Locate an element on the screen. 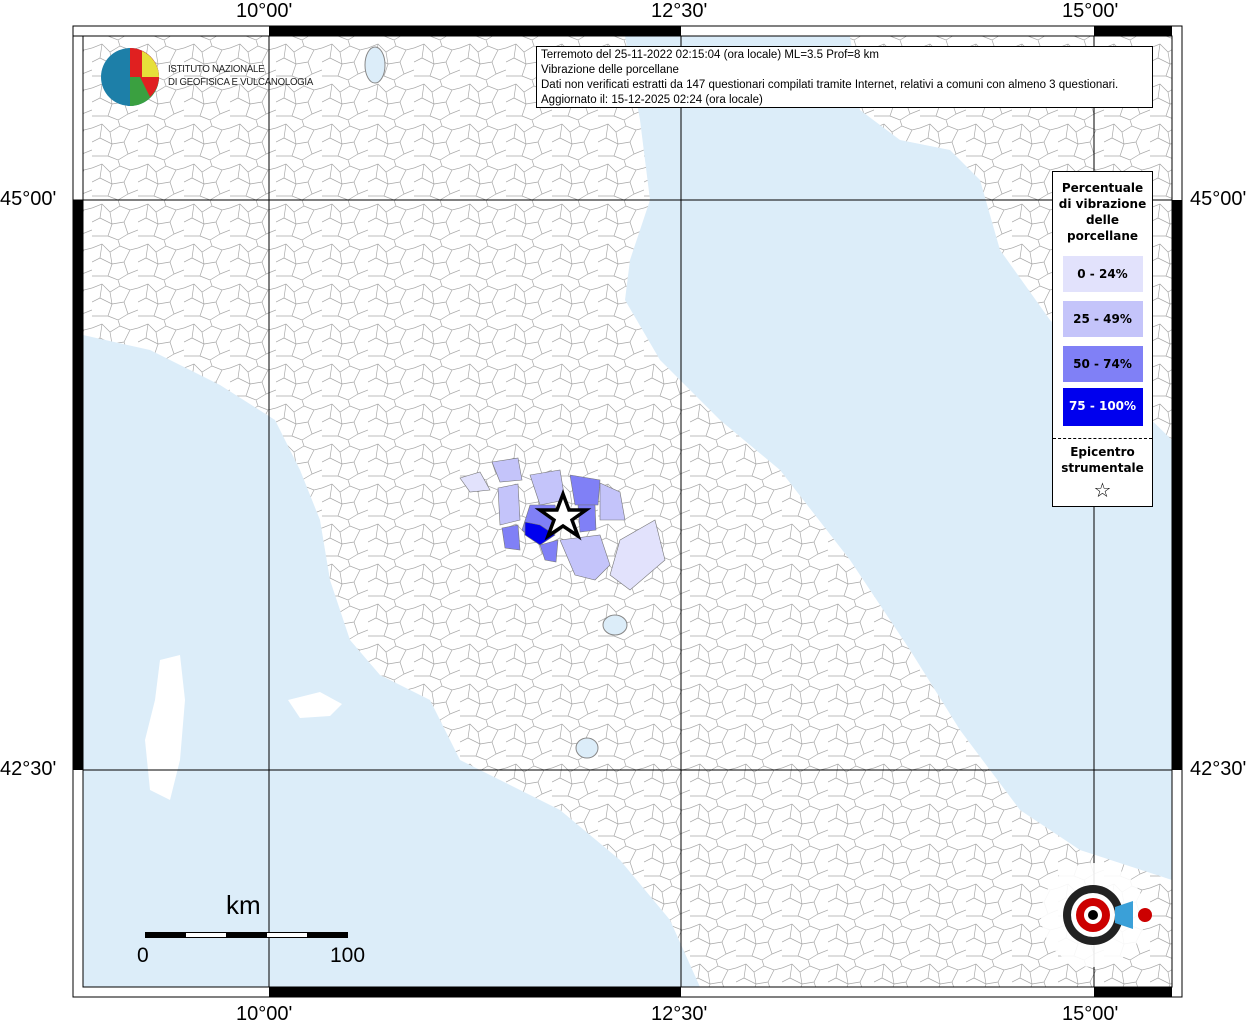 The height and width of the screenshot is (1026, 1255). scale-min: 0 is located at coordinates (143, 955).